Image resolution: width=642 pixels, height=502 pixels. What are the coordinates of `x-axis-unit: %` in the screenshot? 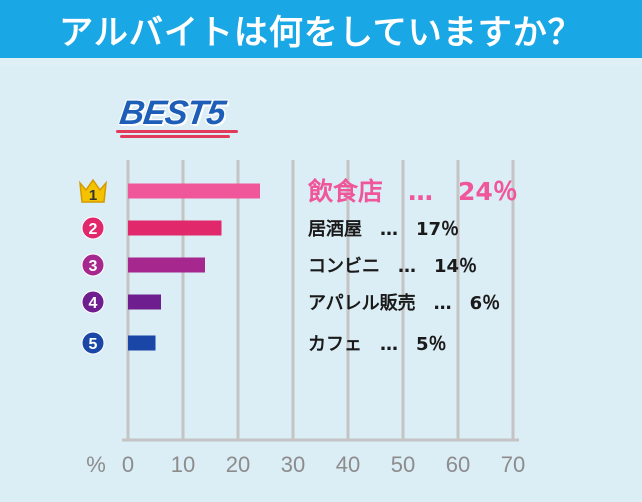 It's located at (96, 464).